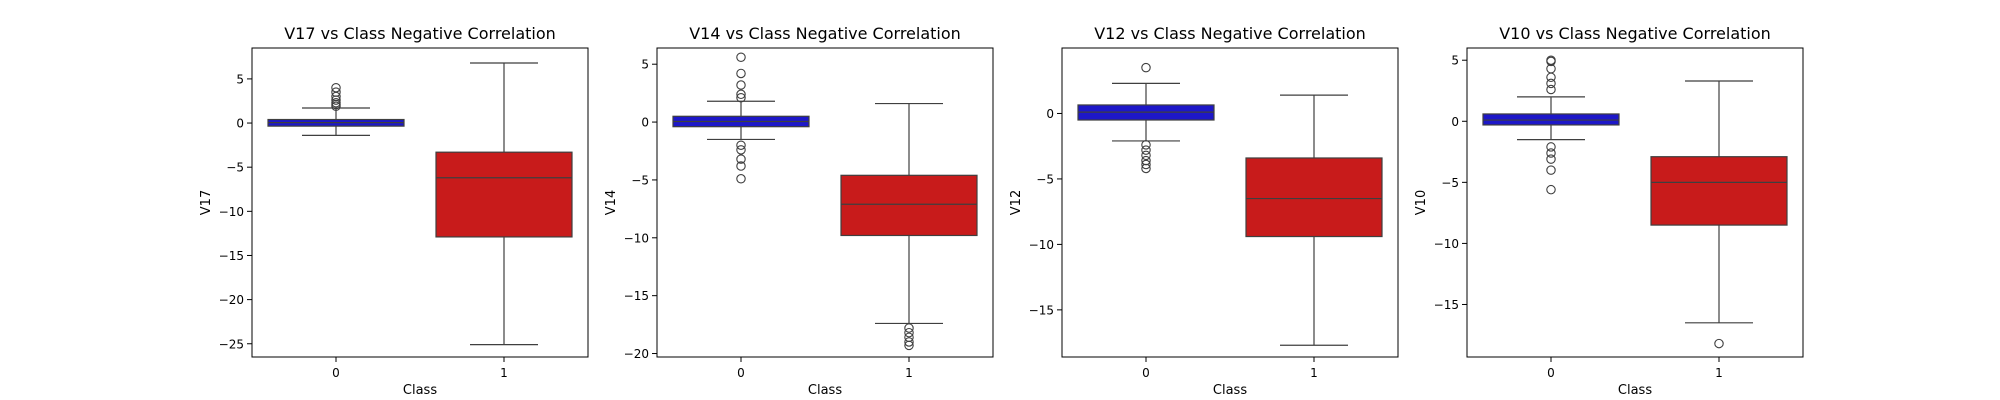  I want to click on chart-title: V10 vs Class Negative Correlation, so click(1635, 33).